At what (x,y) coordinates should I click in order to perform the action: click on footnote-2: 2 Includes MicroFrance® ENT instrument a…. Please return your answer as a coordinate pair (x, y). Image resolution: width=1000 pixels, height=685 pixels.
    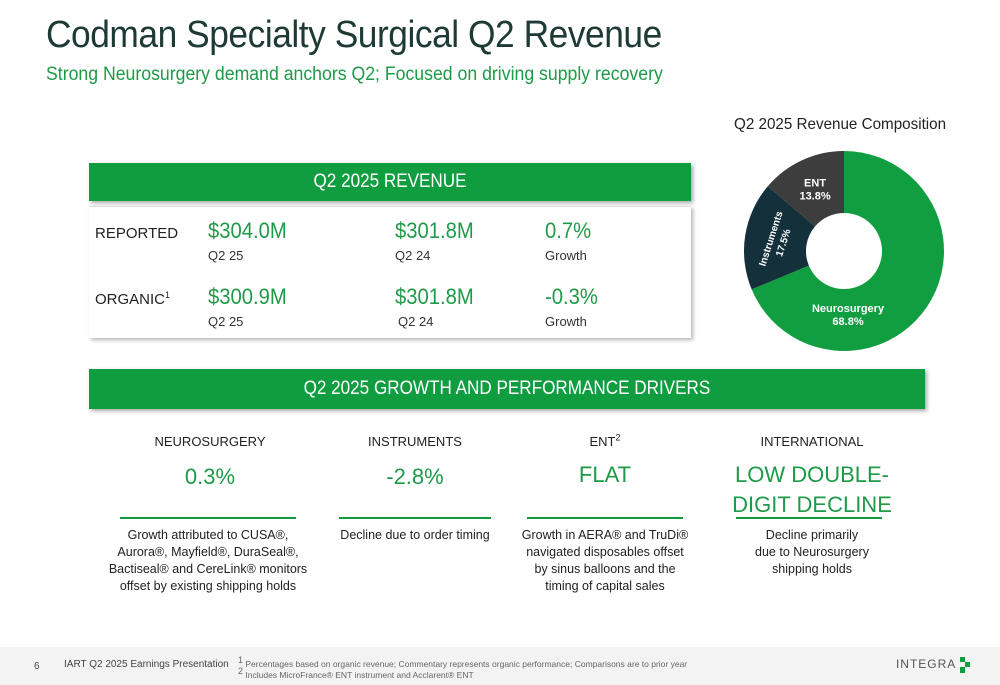
    Looking at the image, I should click on (356, 673).